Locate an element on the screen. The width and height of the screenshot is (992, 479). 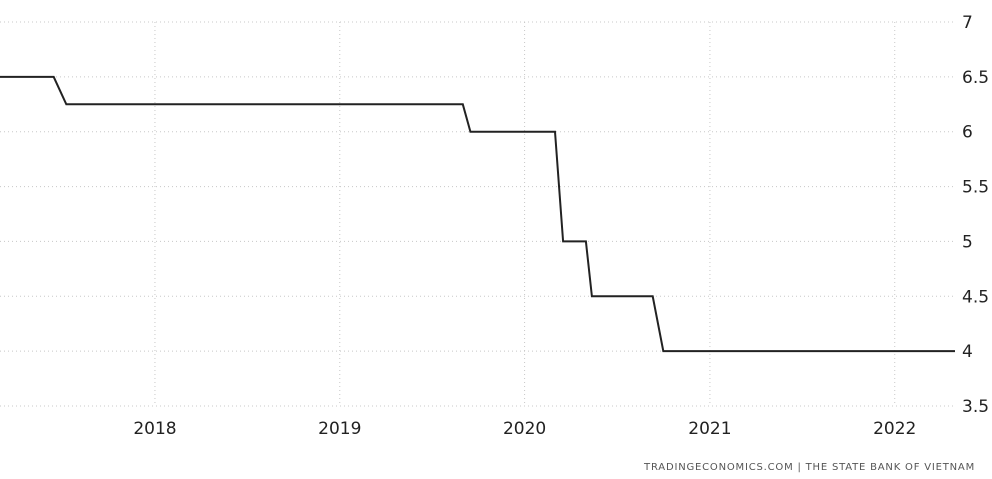
x-tick-label: 2021 is located at coordinates (709, 429).